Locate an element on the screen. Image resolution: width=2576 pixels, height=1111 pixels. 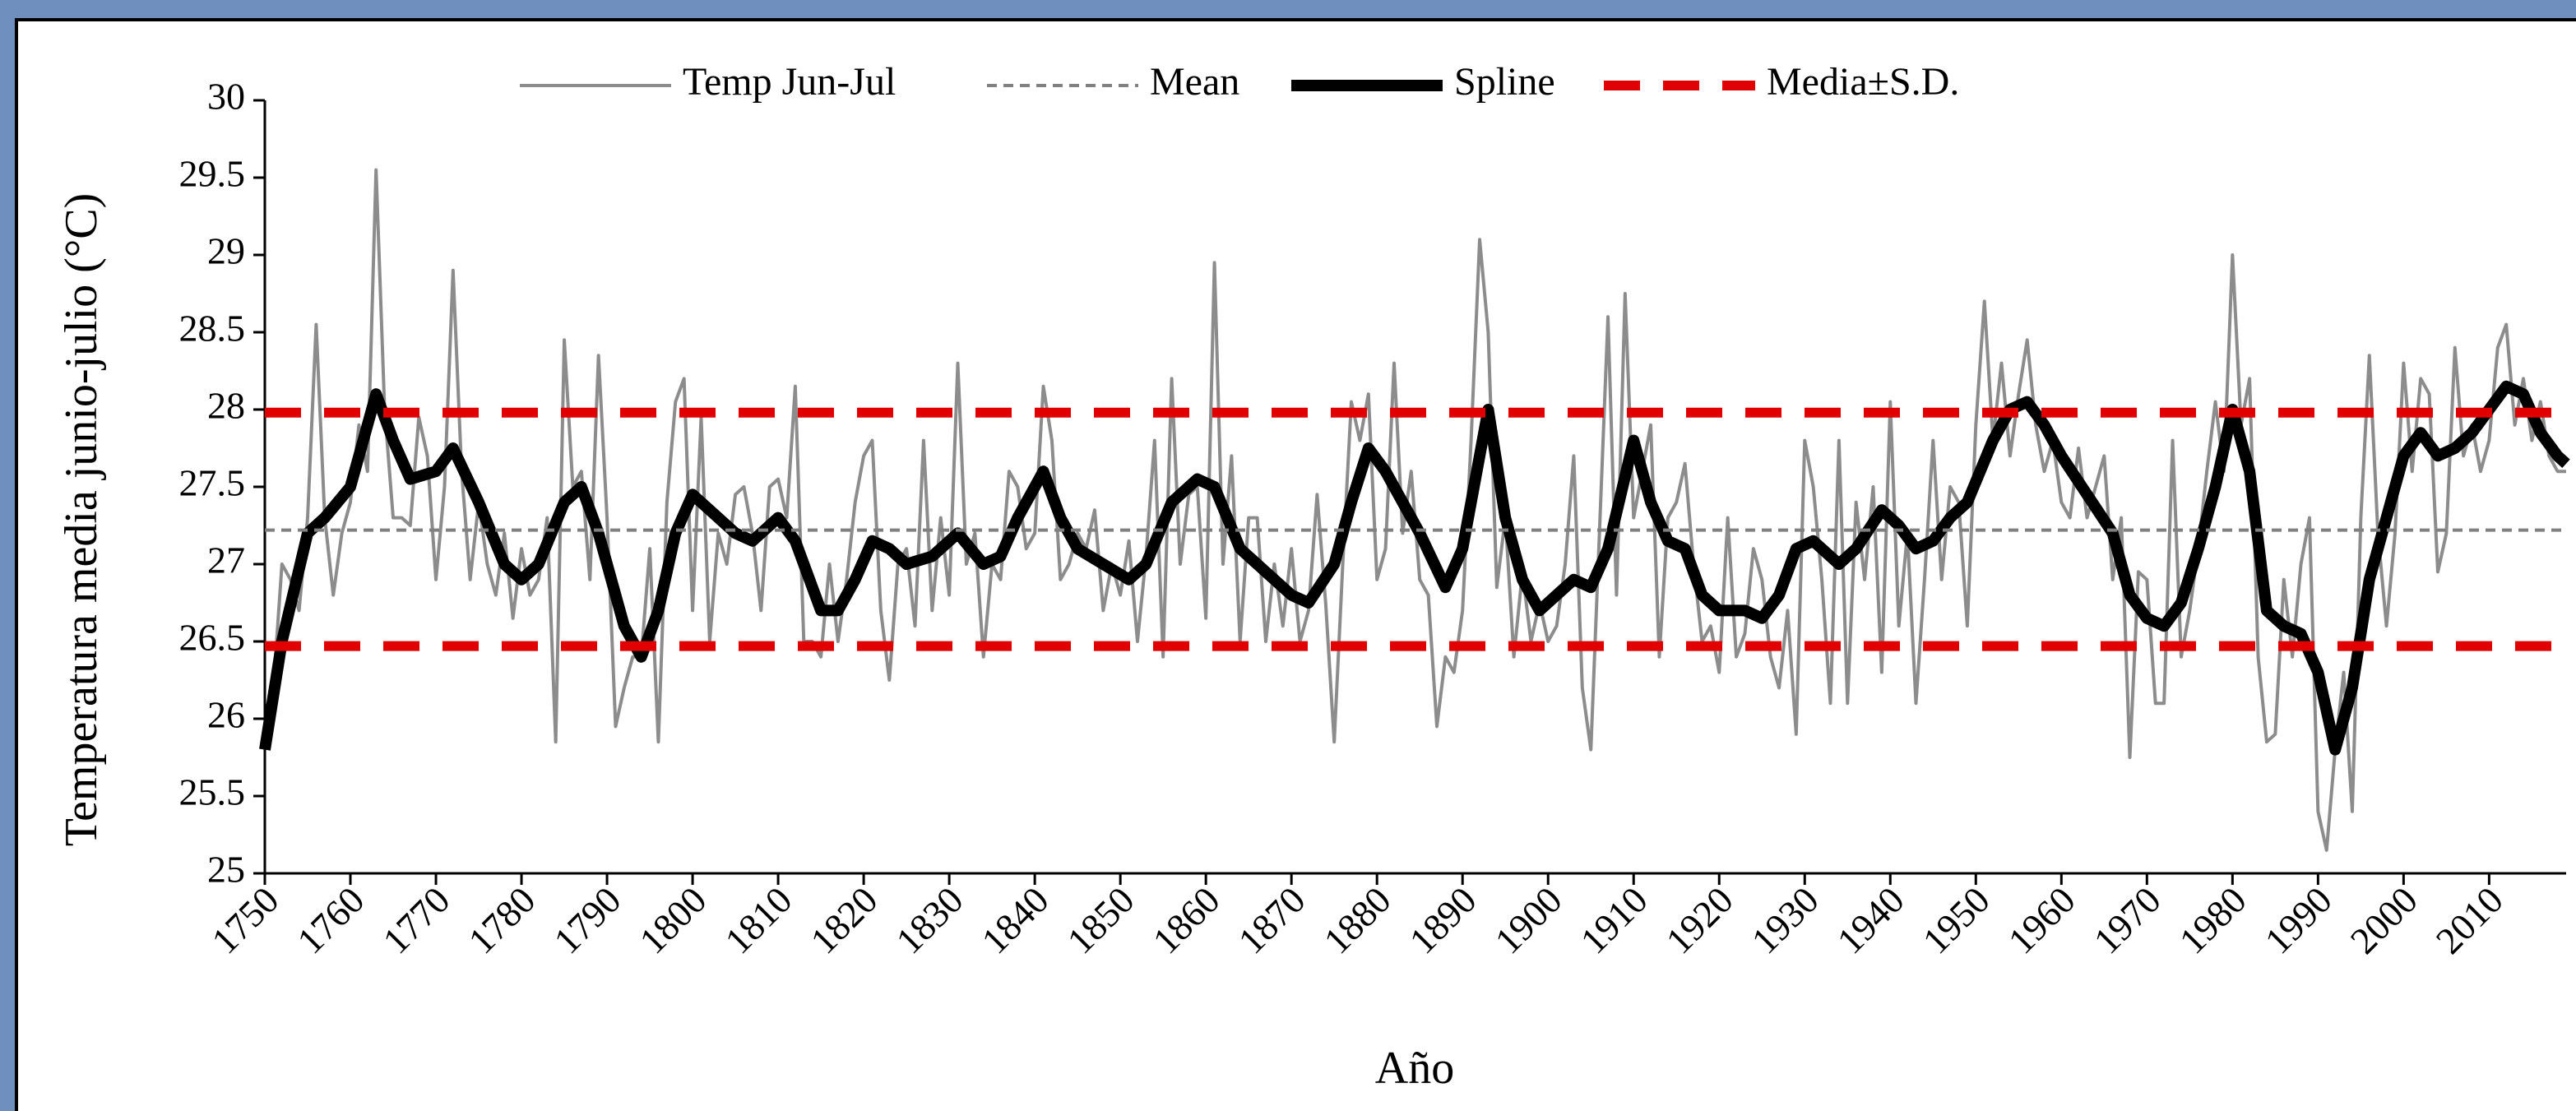
y-tick-label: 30 is located at coordinates (226, 97).